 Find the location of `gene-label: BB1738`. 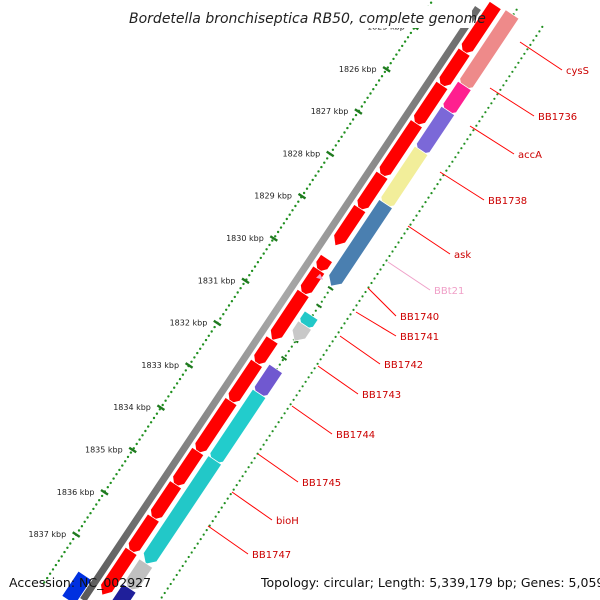

gene-label: BB1738 is located at coordinates (507, 201).